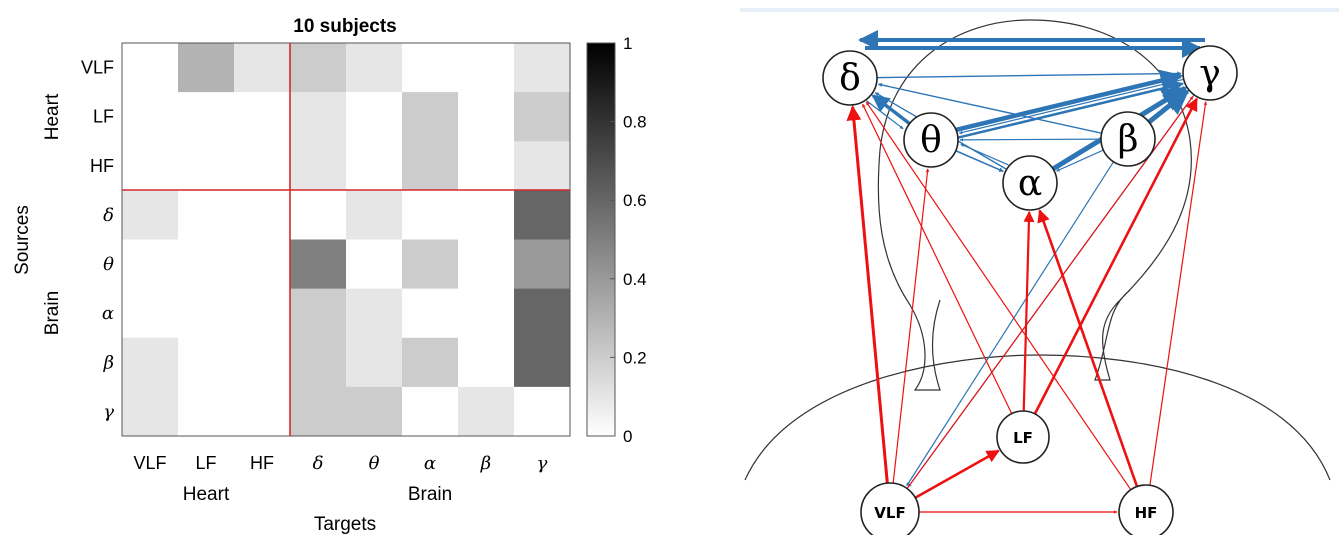 The width and height of the screenshot is (1339, 540). I want to click on theta-node: θ, so click(931, 140).